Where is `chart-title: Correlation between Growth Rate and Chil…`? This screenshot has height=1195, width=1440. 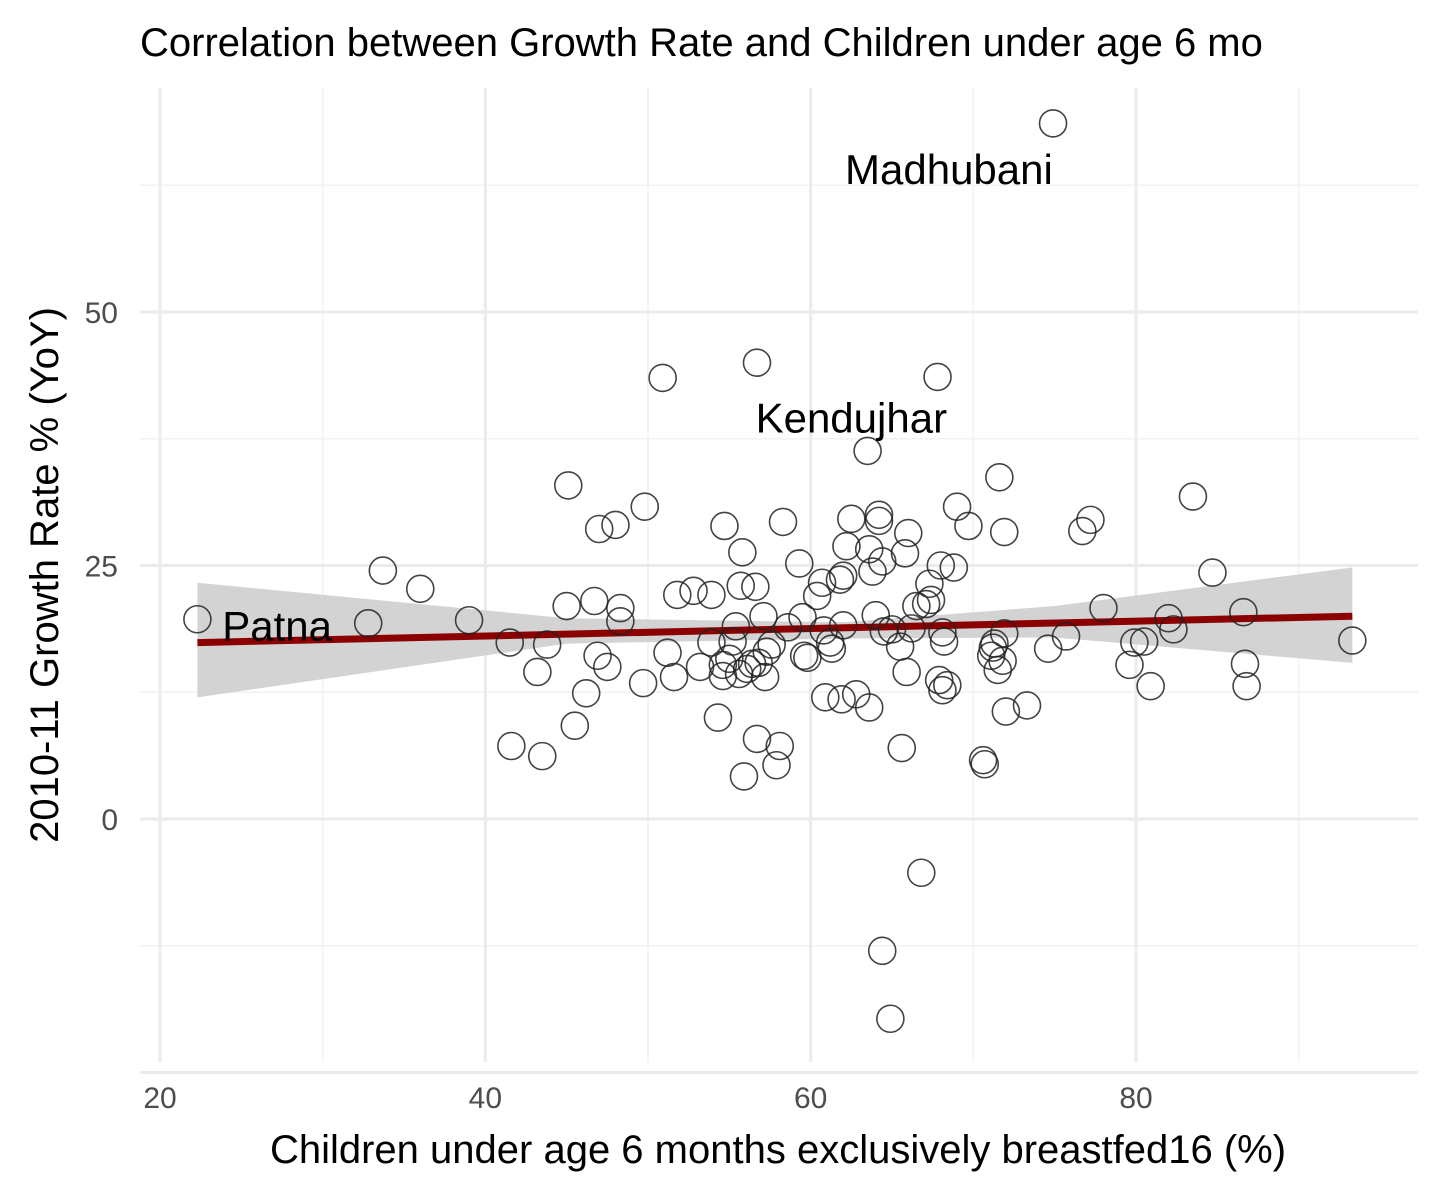 chart-title: Correlation between Growth Rate and Chil… is located at coordinates (701, 43).